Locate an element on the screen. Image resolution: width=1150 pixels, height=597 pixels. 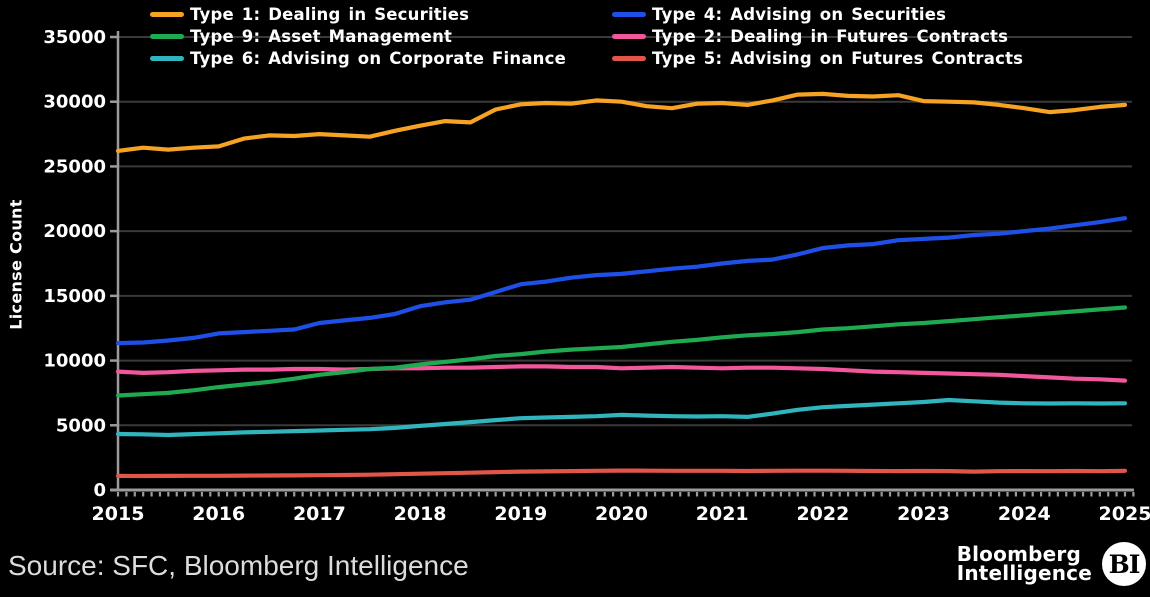
y-tick-label: 25000 is located at coordinates (74, 166).